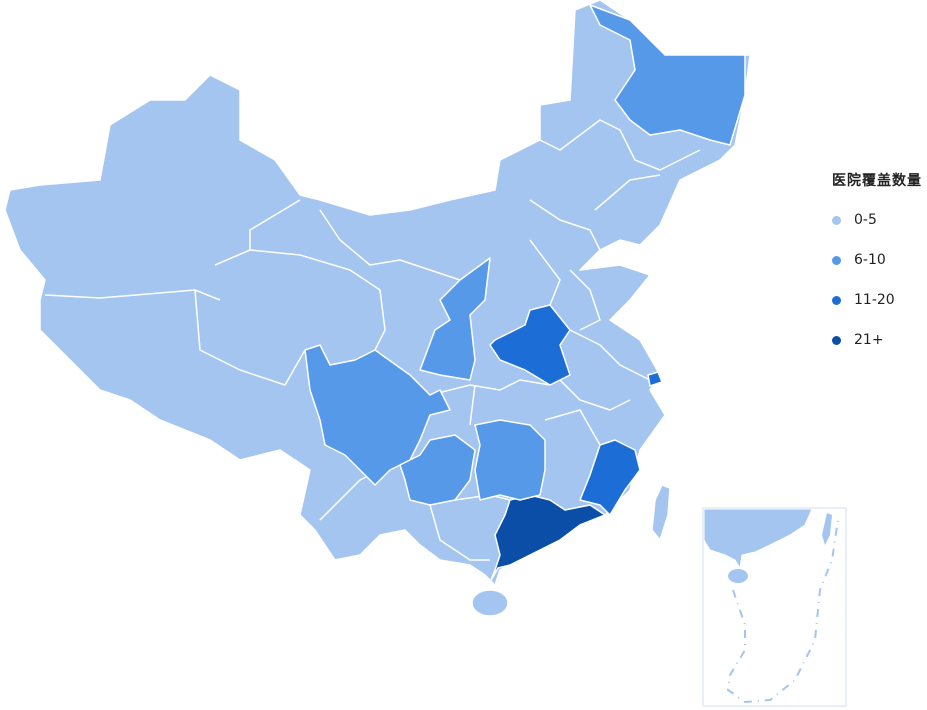  Describe the element at coordinates (490, 603) in the screenshot. I see `region-hainan` at that location.